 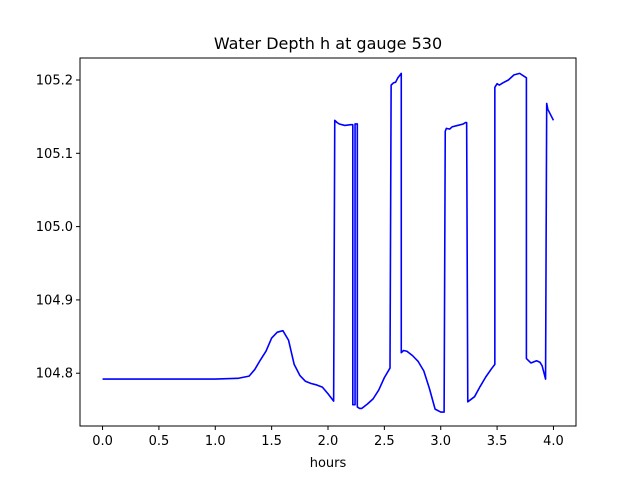 What do you see at coordinates (328, 43) in the screenshot?
I see `chart-title: Water Depth h at gauge 530` at bounding box center [328, 43].